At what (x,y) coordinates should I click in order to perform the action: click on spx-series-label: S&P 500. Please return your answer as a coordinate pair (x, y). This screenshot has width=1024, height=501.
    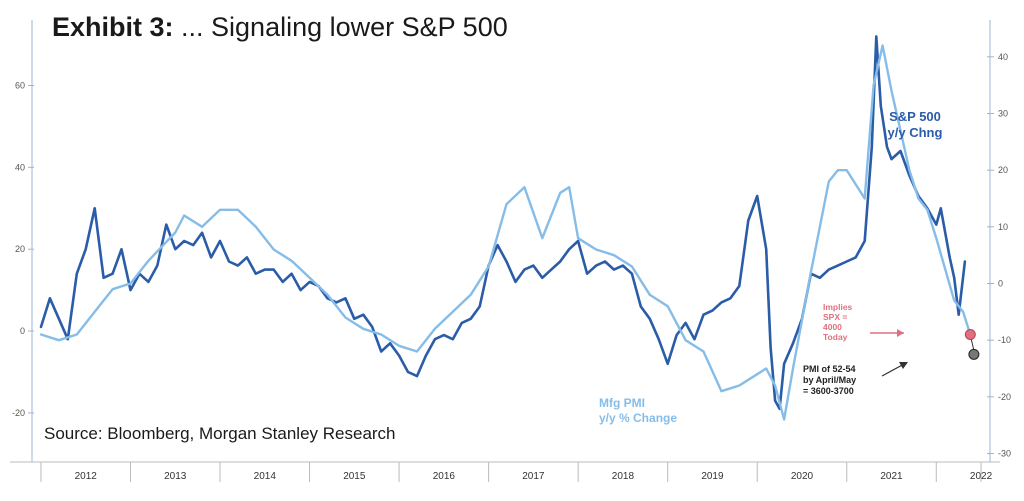
    Looking at the image, I should click on (915, 116).